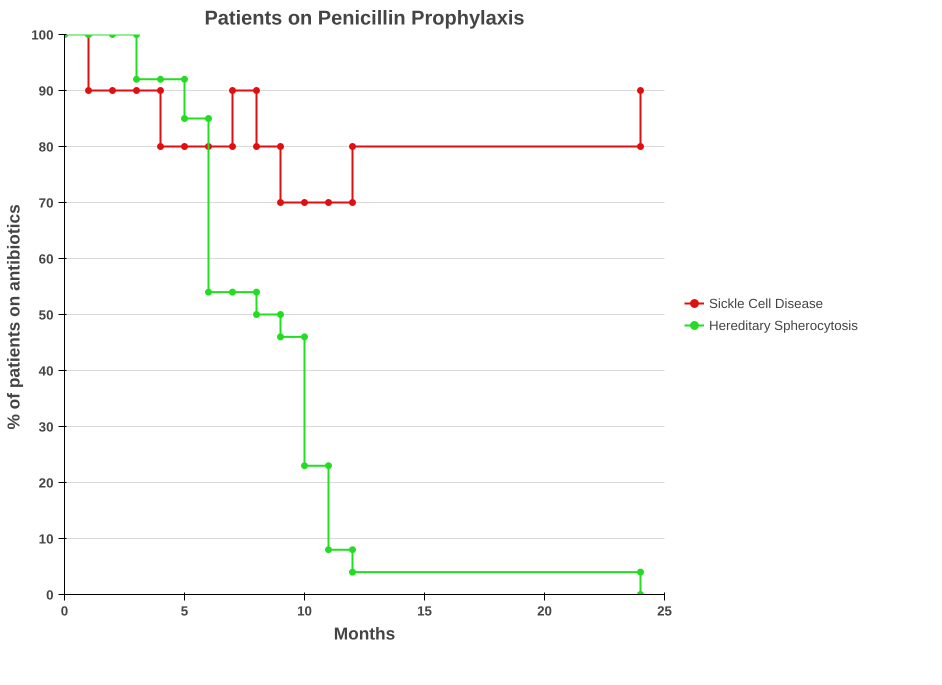  What do you see at coordinates (46, 539) in the screenshot?
I see `y-tick-label: 10` at bounding box center [46, 539].